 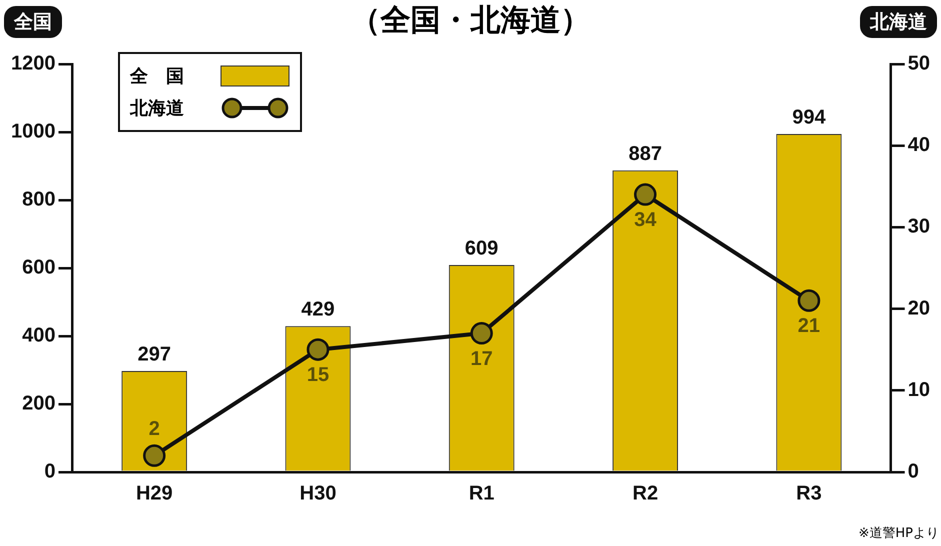 I want to click on y-tick-label: 1200, so click(x=33, y=63).